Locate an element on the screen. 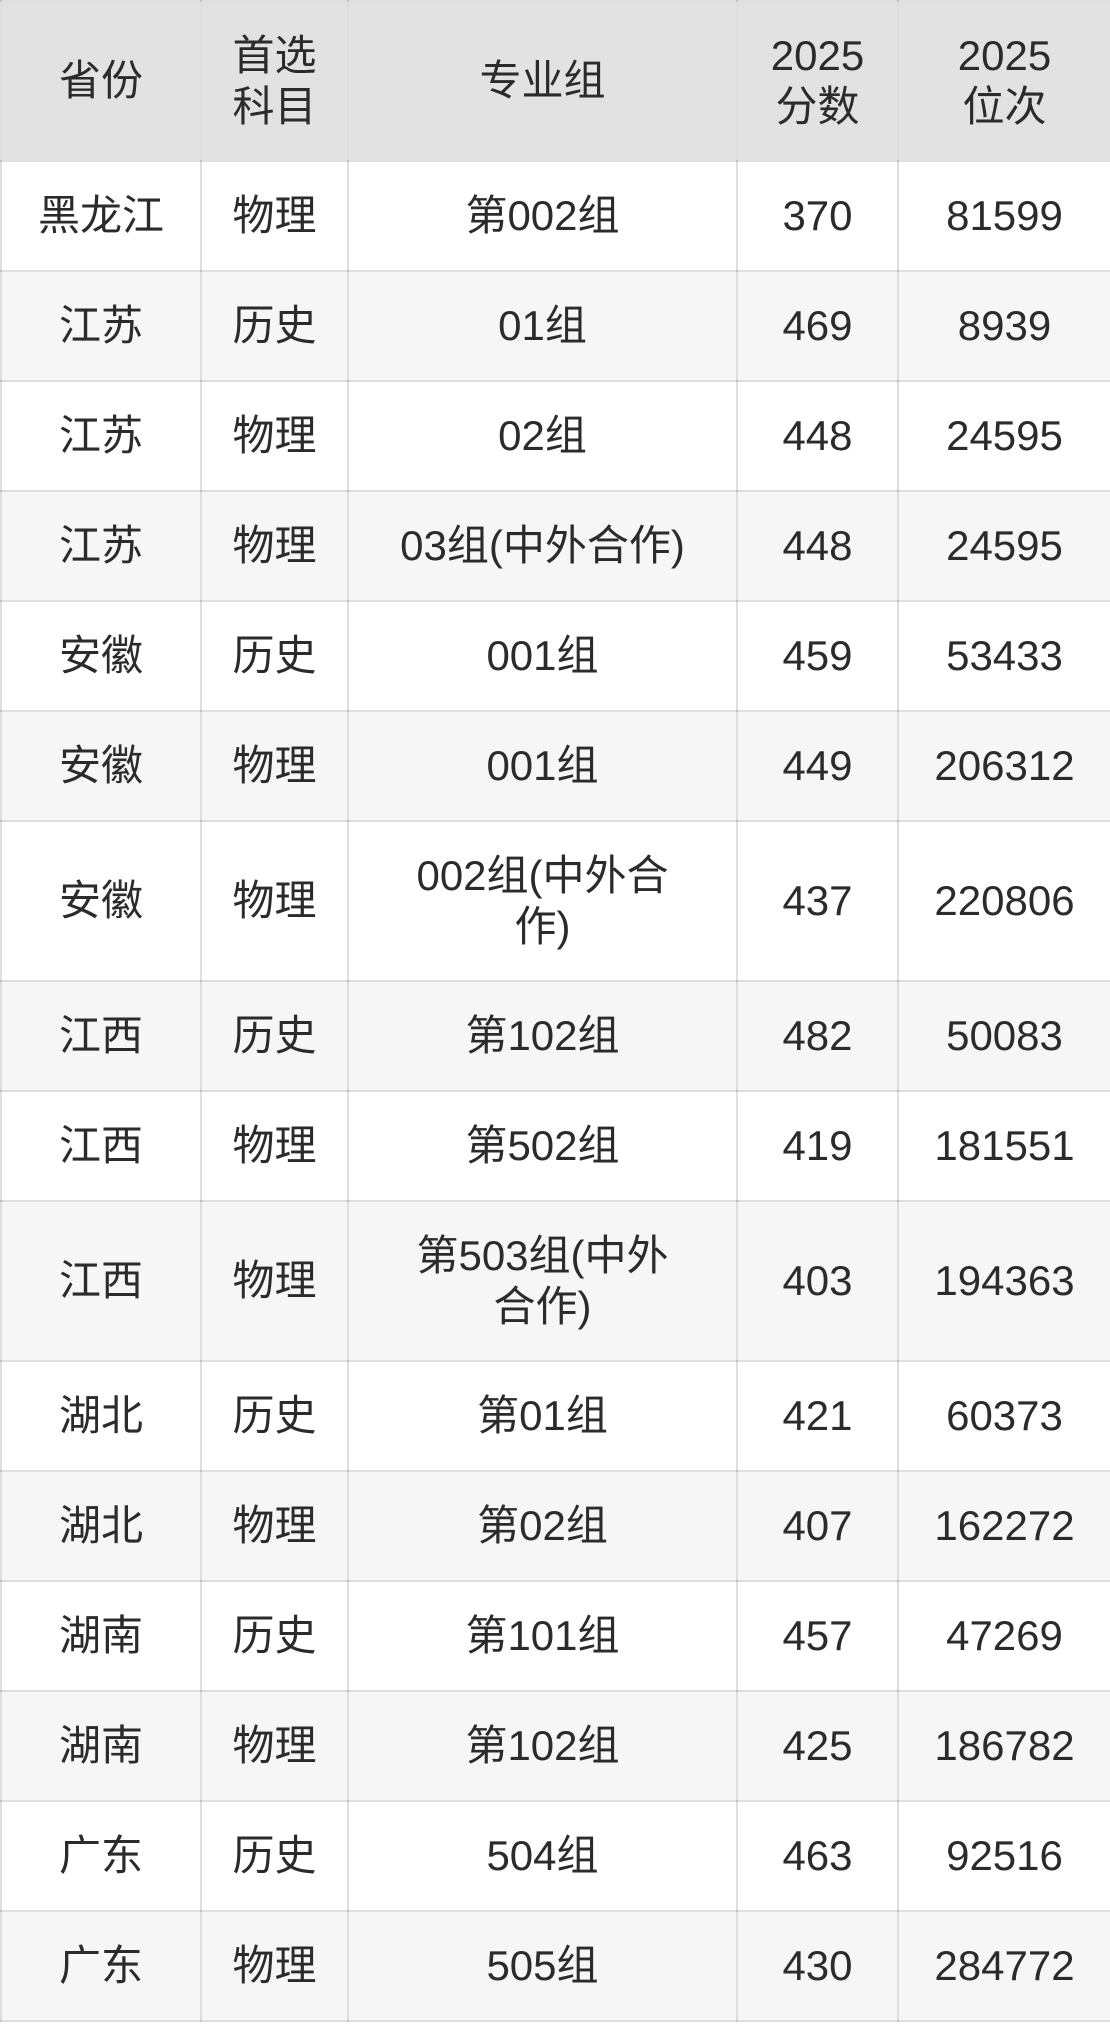 The image size is (1110, 2034). header-province: 省份 is located at coordinates (101, 81).